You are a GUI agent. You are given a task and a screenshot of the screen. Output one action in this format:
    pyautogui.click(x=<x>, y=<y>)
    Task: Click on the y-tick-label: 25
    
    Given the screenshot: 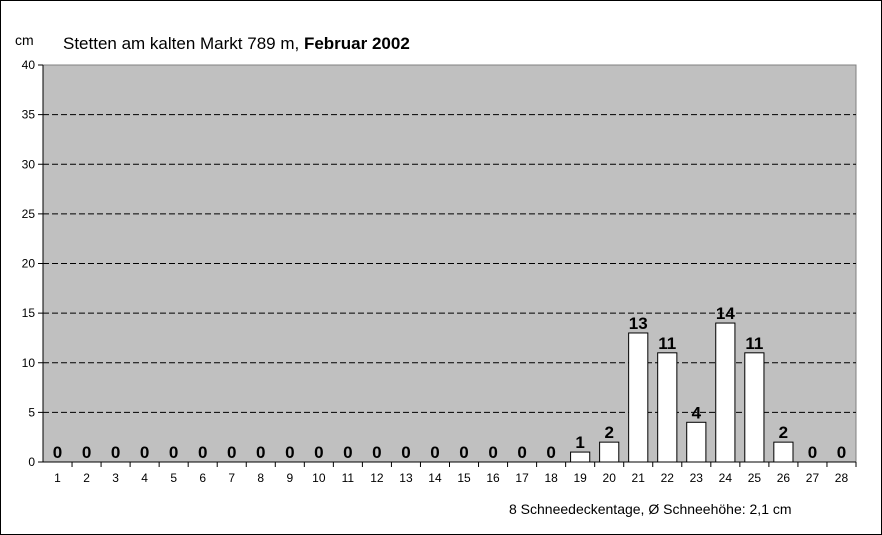 What is the action you would take?
    pyautogui.click(x=29, y=214)
    